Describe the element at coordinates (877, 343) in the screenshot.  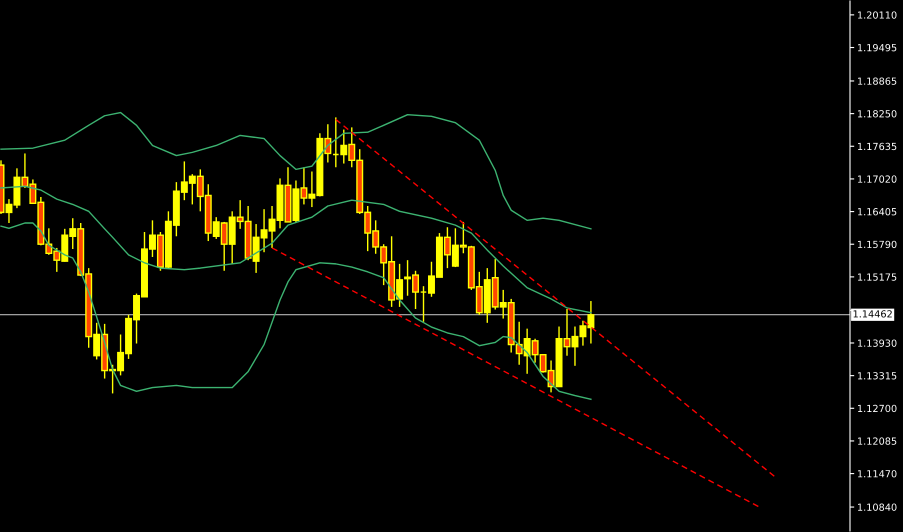
I see `y-tick-label: 1.13930` at that location.